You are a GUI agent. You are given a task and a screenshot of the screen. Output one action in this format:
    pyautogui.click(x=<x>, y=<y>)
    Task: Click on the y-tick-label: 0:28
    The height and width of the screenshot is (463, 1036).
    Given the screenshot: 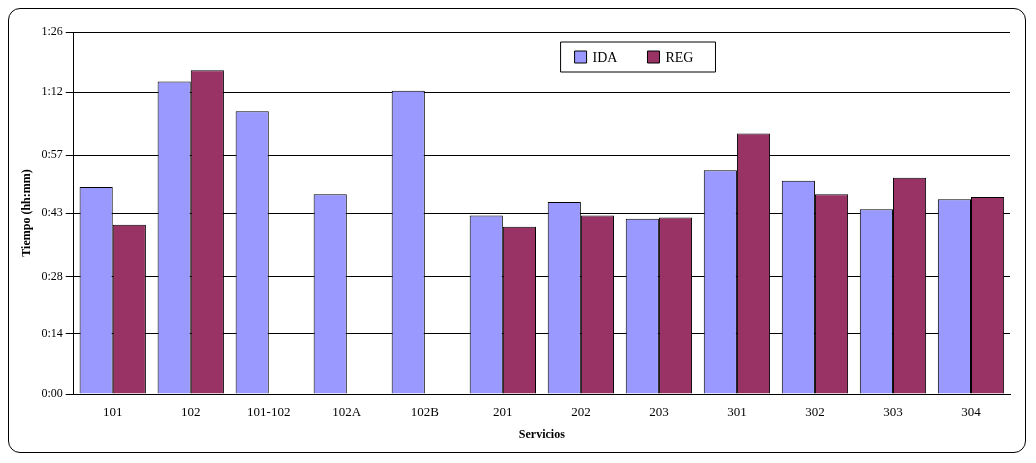 What is the action you would take?
    pyautogui.click(x=52, y=275)
    